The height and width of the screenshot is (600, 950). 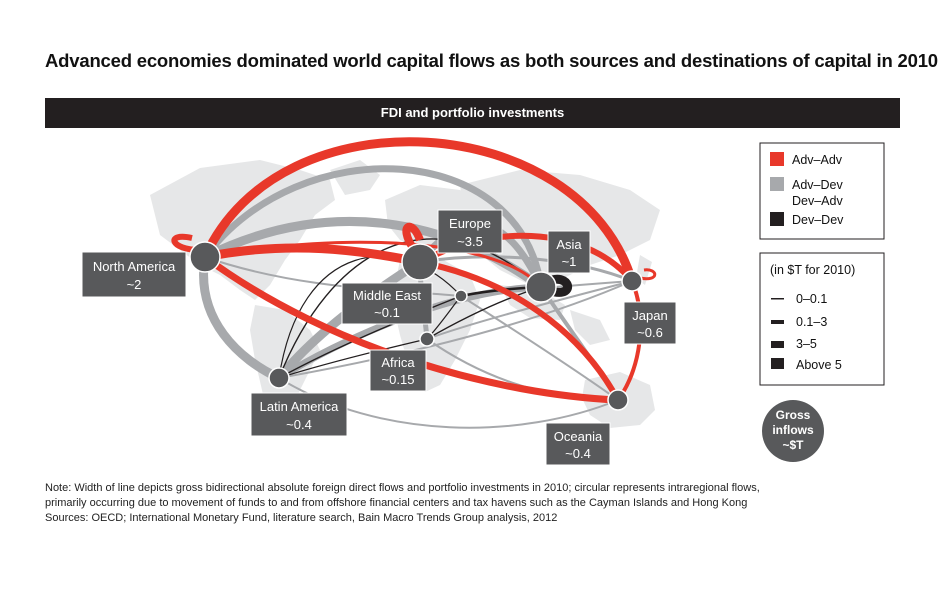 What do you see at coordinates (134, 284) in the screenshot?
I see `label-north-america-value: ~2` at bounding box center [134, 284].